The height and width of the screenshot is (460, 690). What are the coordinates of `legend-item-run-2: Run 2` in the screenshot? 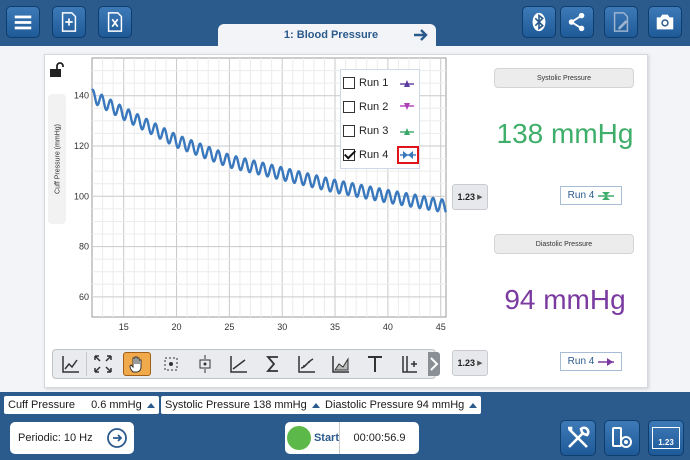 It's located at (381, 107).